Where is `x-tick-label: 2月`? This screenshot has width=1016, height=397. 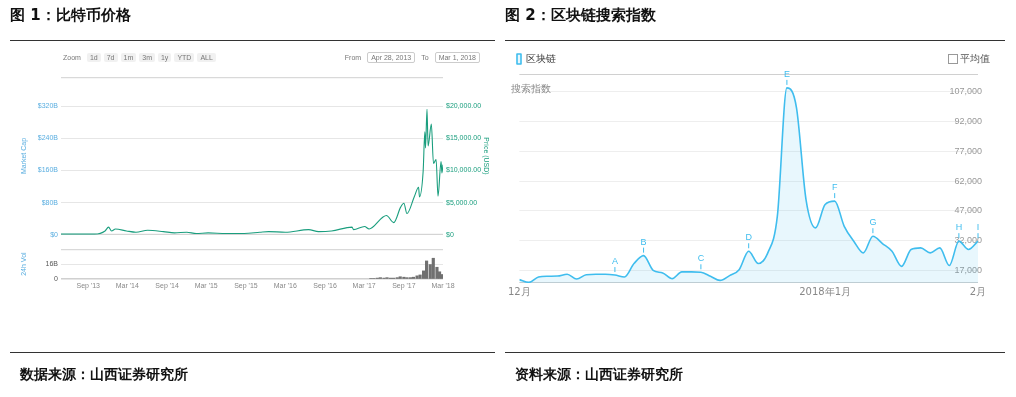 x-tick-label: 2月 is located at coordinates (978, 291).